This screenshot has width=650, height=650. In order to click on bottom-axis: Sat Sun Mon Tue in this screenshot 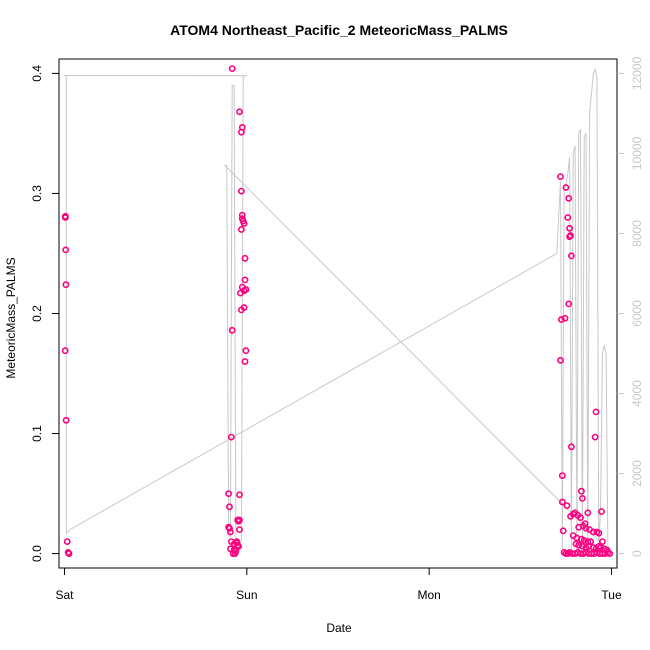, I will do `click(338, 584)`.